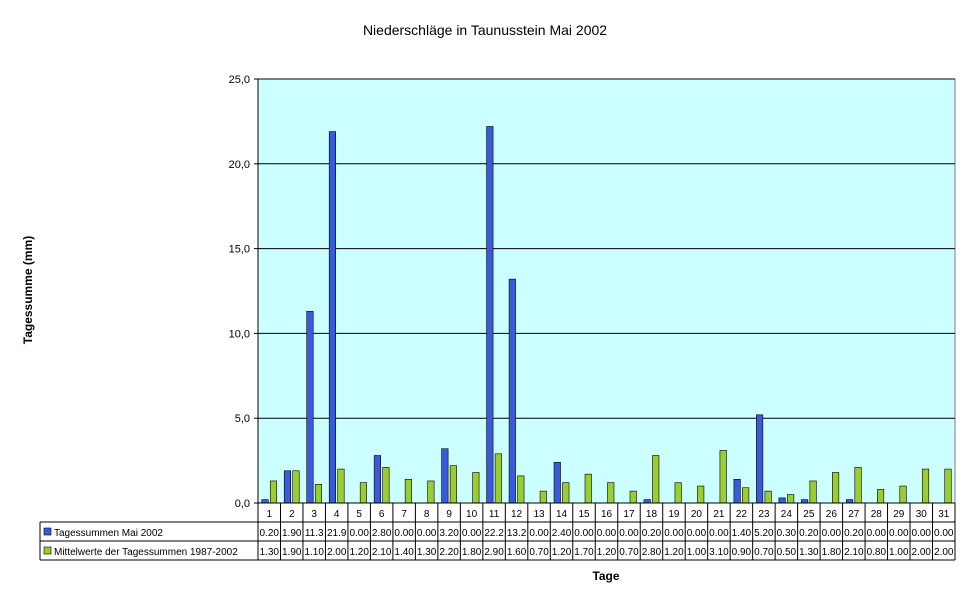 This screenshot has height=604, width=970. Describe the element at coordinates (382, 514) in the screenshot. I see `x-tick-label: 6` at that location.